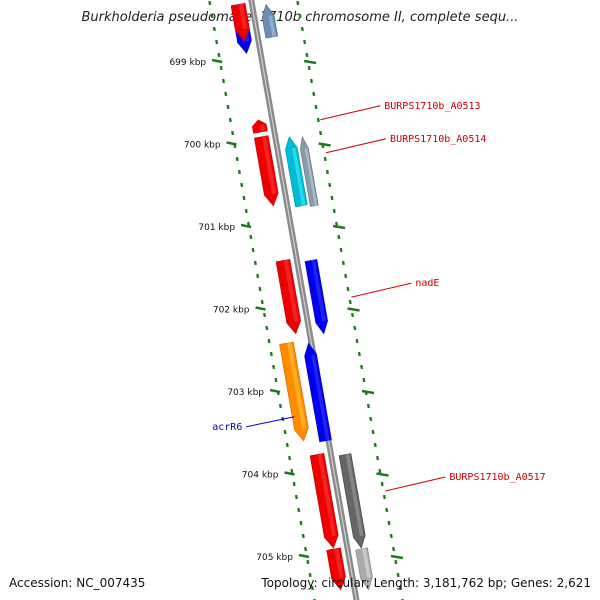 This screenshot has width=600, height=600. What do you see at coordinates (231, 311) in the screenshot?
I see `tick-label: 702 kbp` at bounding box center [231, 311].